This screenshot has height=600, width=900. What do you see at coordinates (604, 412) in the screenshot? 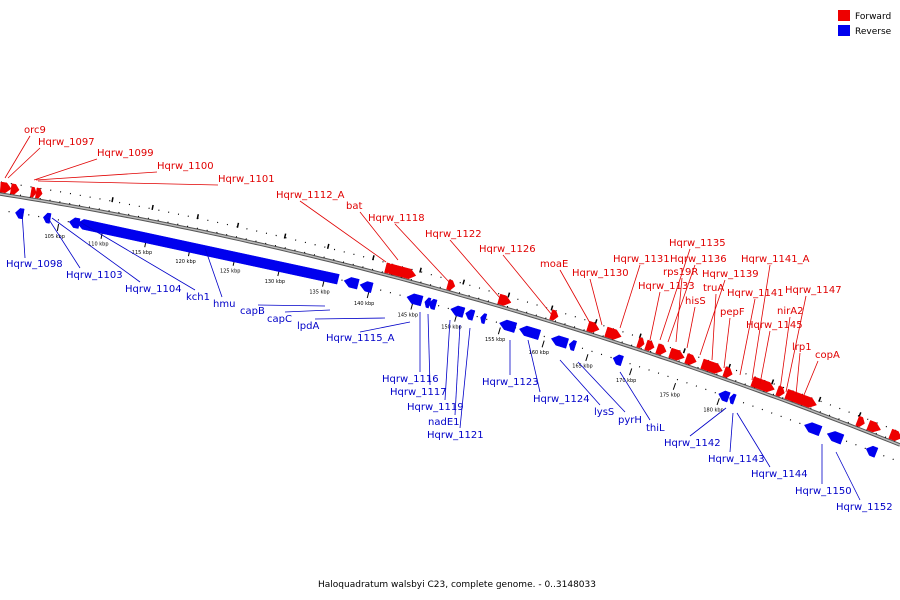
I see `reverse-gene-label: lysS` at bounding box center [604, 412].